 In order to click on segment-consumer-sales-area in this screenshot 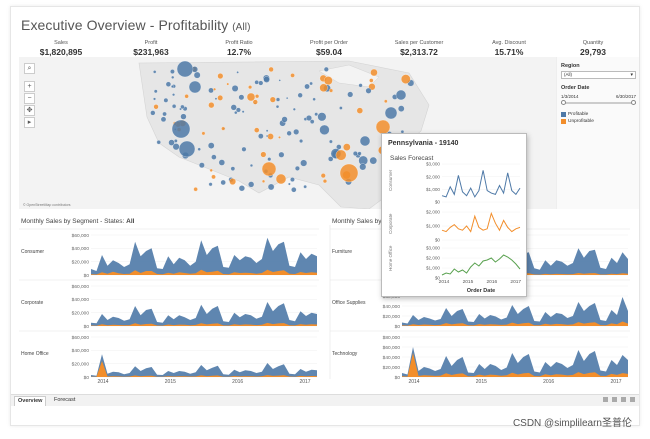, I will do `click(204, 256)`.